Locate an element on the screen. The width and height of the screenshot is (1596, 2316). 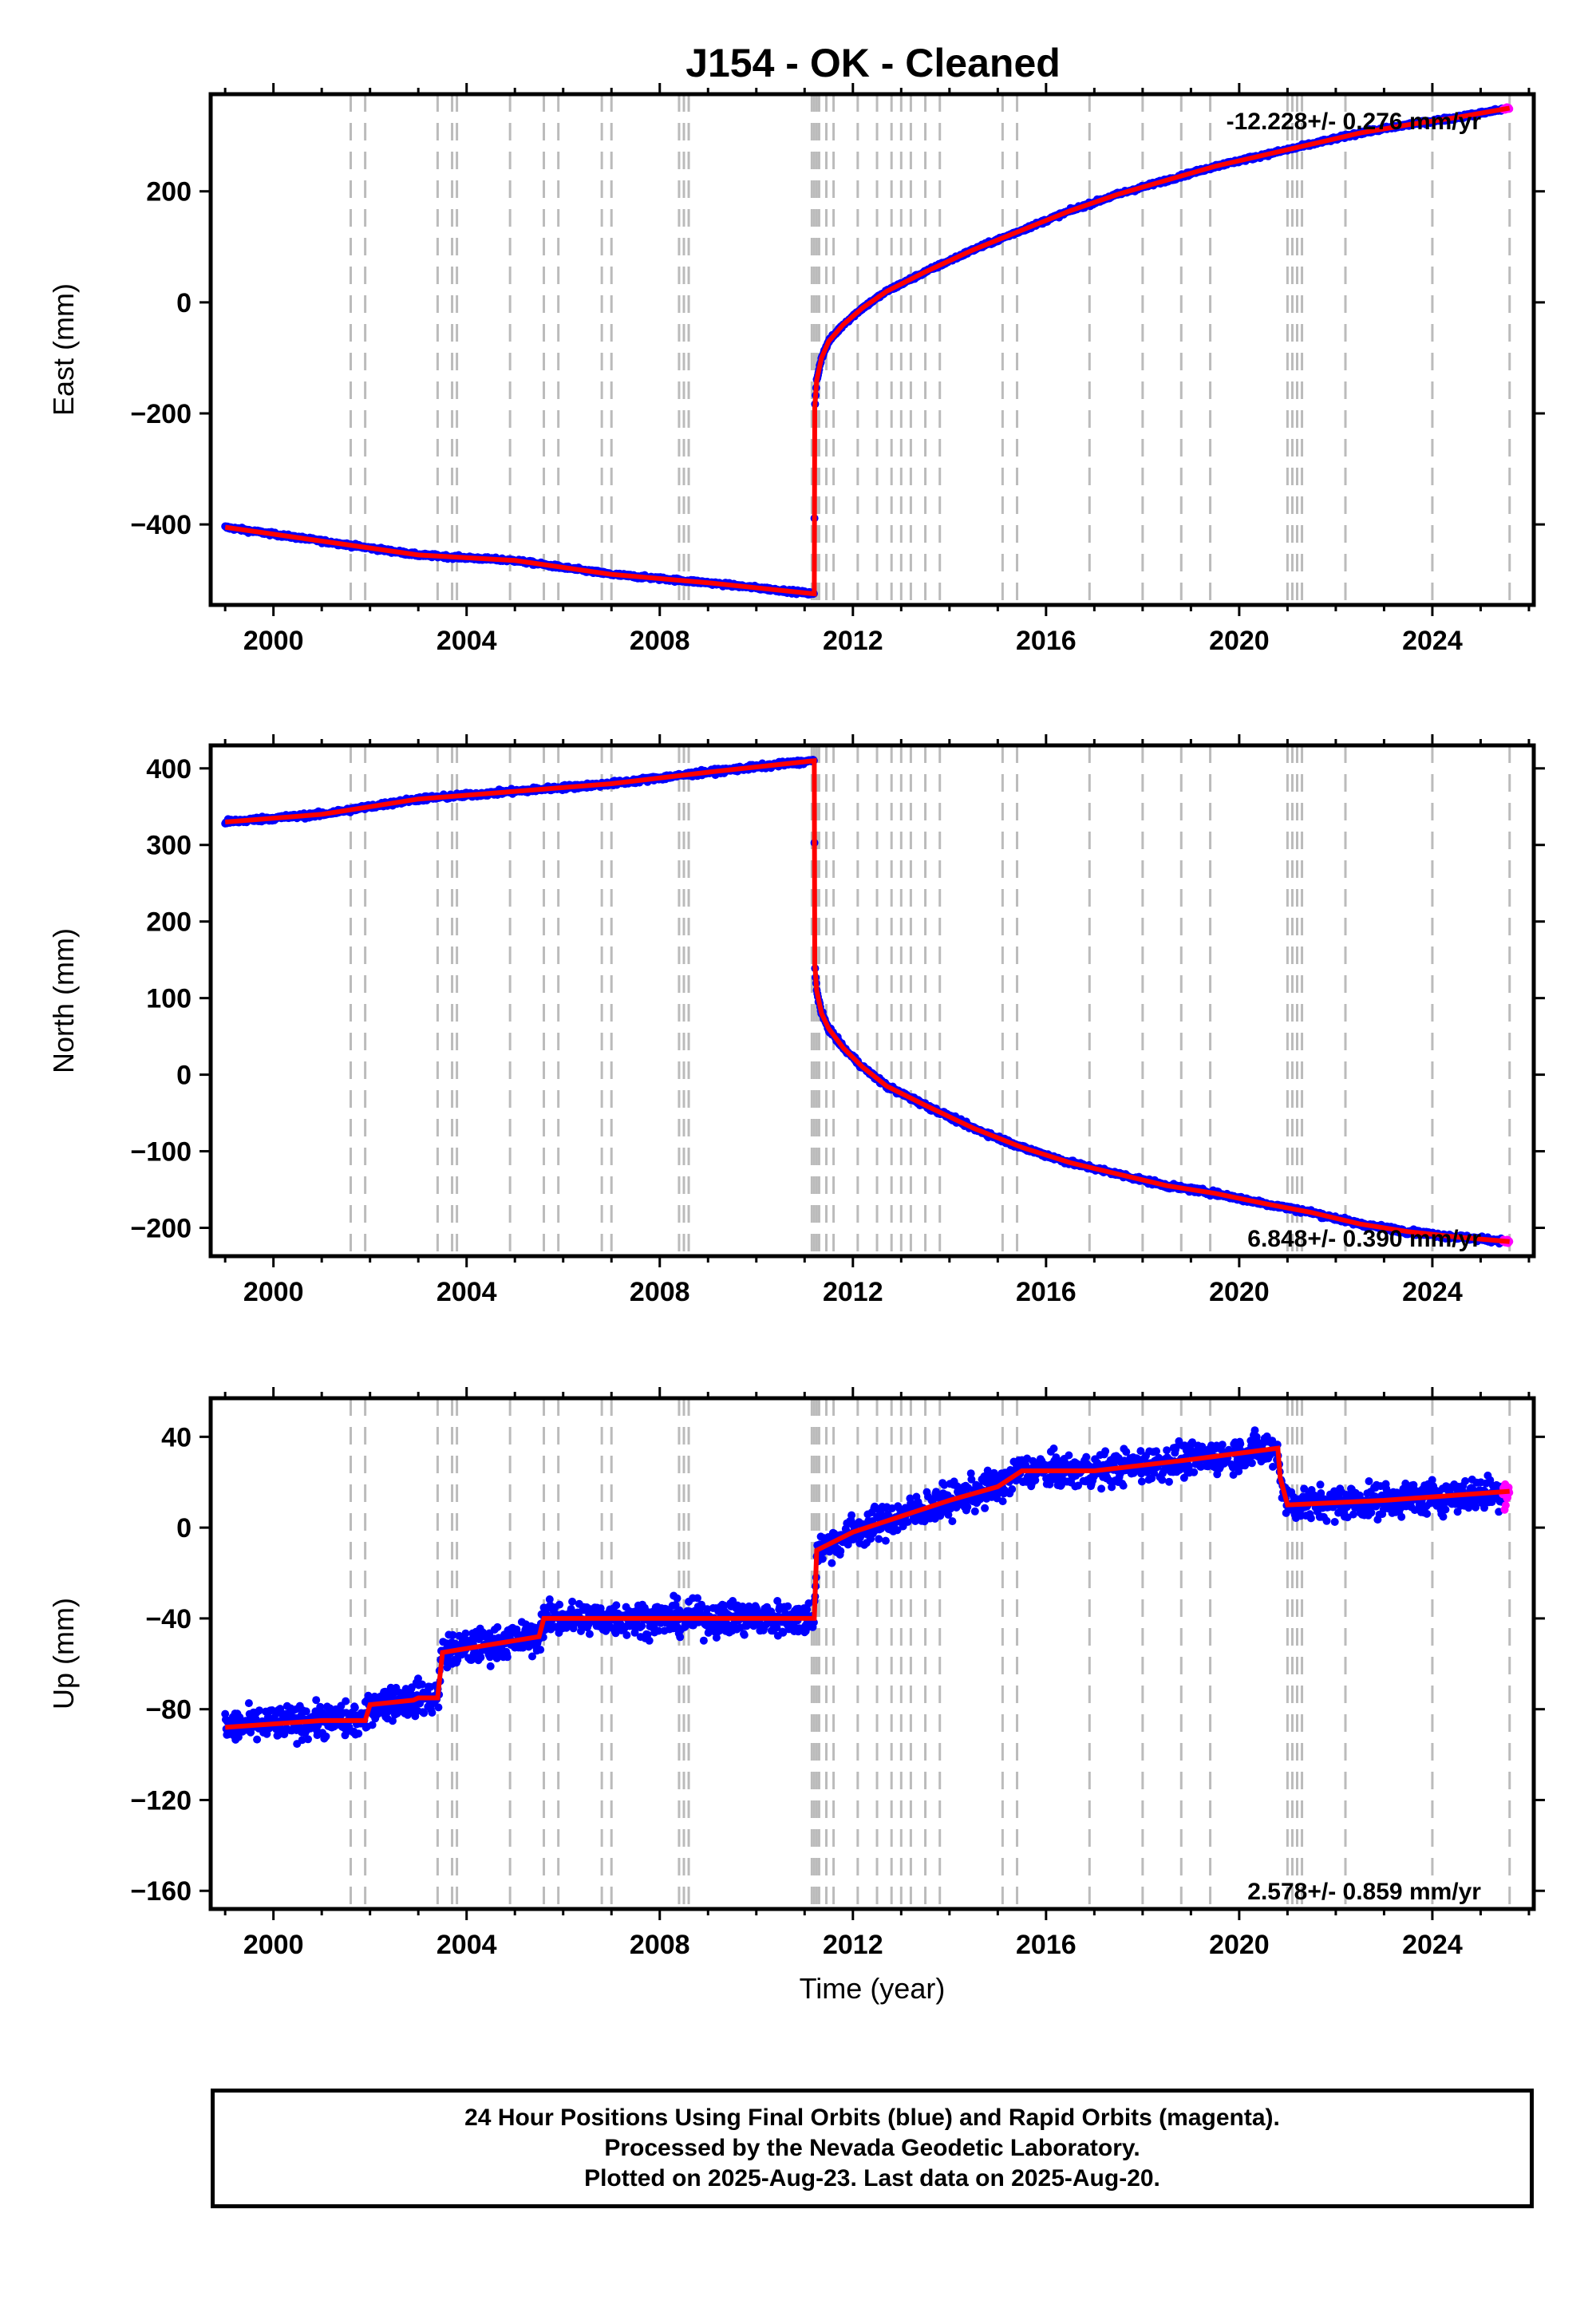
rate-label-north: 6.848+/- 0.390 mm/yr is located at coordinates (1364, 1239).